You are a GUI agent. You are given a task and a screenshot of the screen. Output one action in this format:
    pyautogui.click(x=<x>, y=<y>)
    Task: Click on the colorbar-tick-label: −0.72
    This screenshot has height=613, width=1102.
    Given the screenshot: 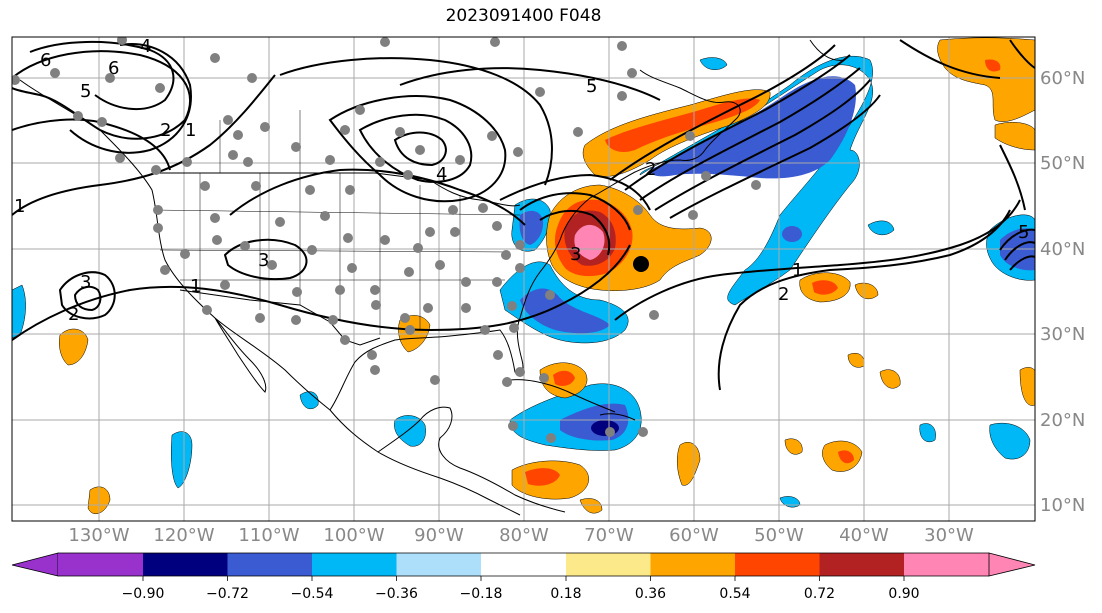 What is the action you would take?
    pyautogui.click(x=227, y=594)
    